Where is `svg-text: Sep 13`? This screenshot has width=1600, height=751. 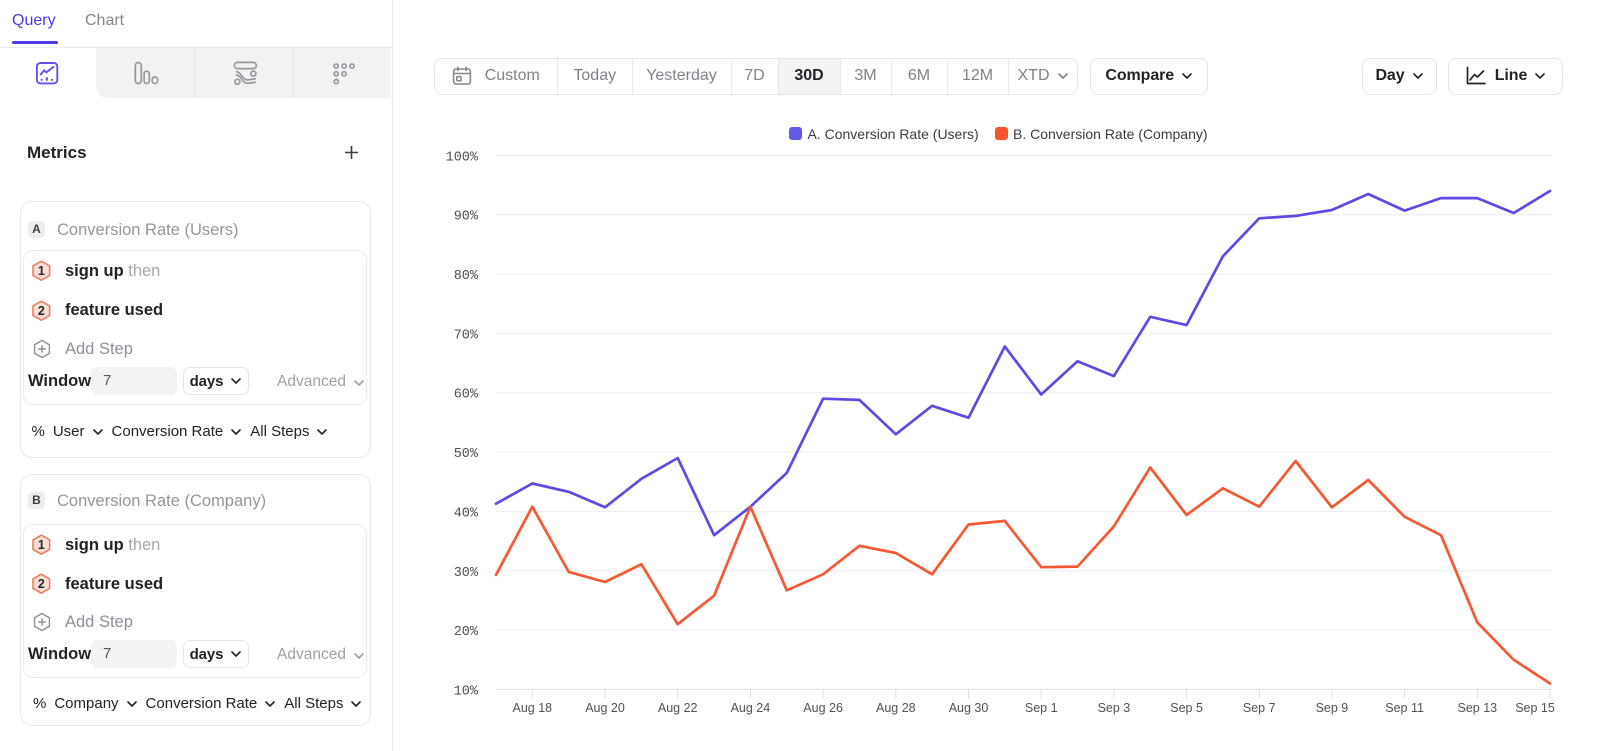 svg-text: Sep 13 is located at coordinates (1477, 708).